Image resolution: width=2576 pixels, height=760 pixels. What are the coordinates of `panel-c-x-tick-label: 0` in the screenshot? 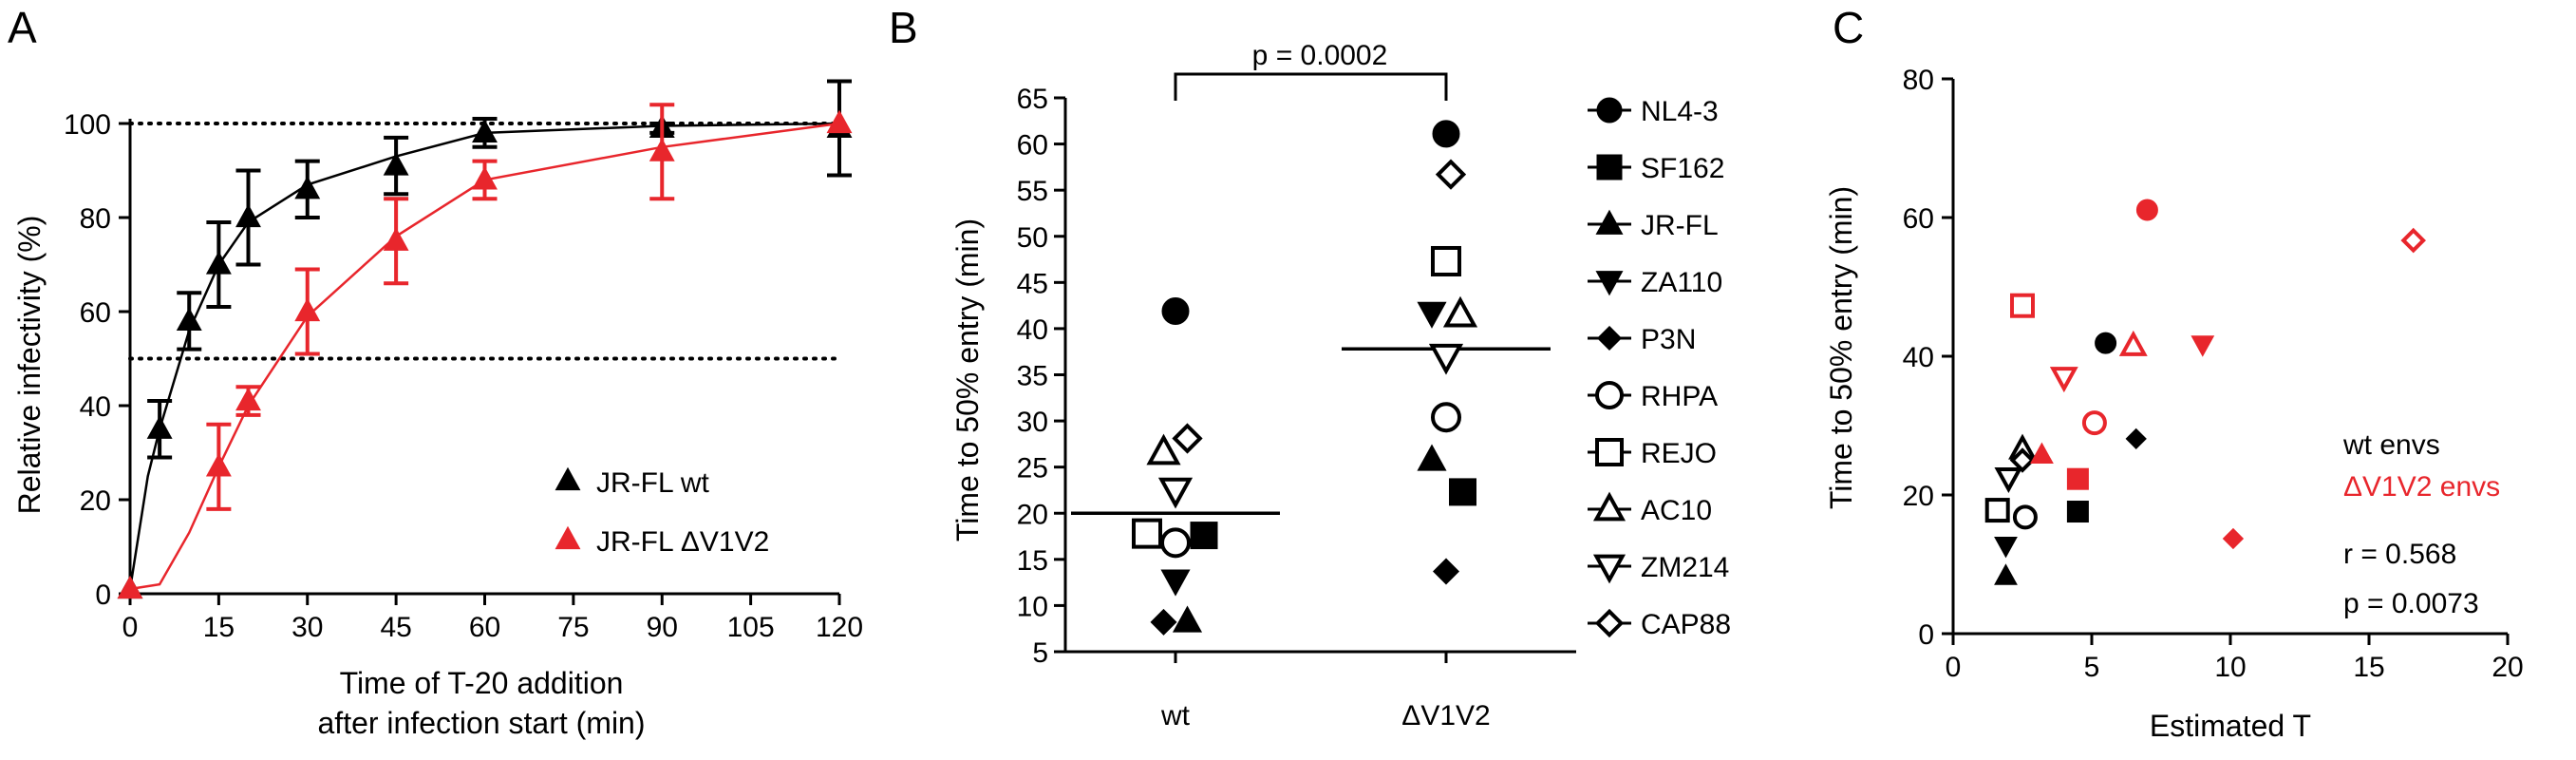 It's located at (1954, 667).